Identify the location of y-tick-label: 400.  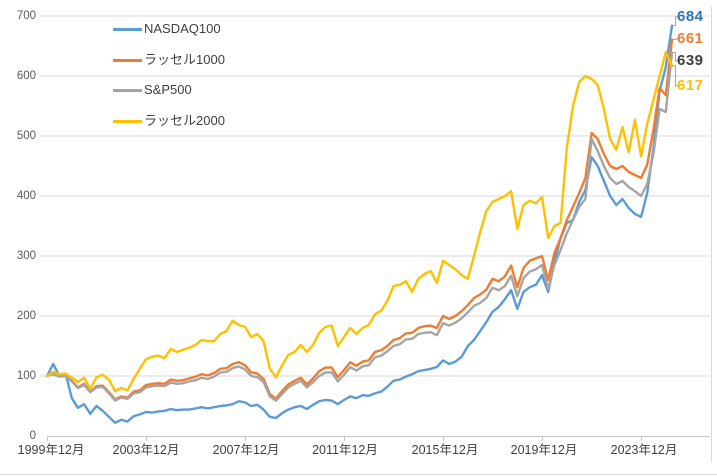
(26, 196).